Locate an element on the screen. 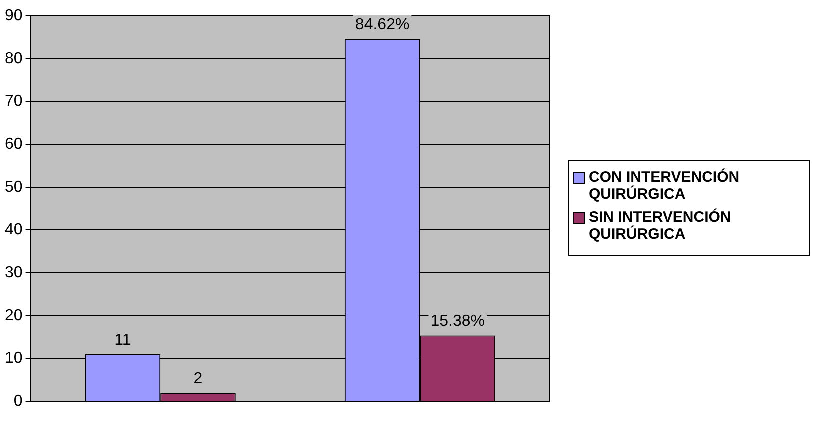 The image size is (813, 428). data-label: 15.38% is located at coordinates (457, 321).